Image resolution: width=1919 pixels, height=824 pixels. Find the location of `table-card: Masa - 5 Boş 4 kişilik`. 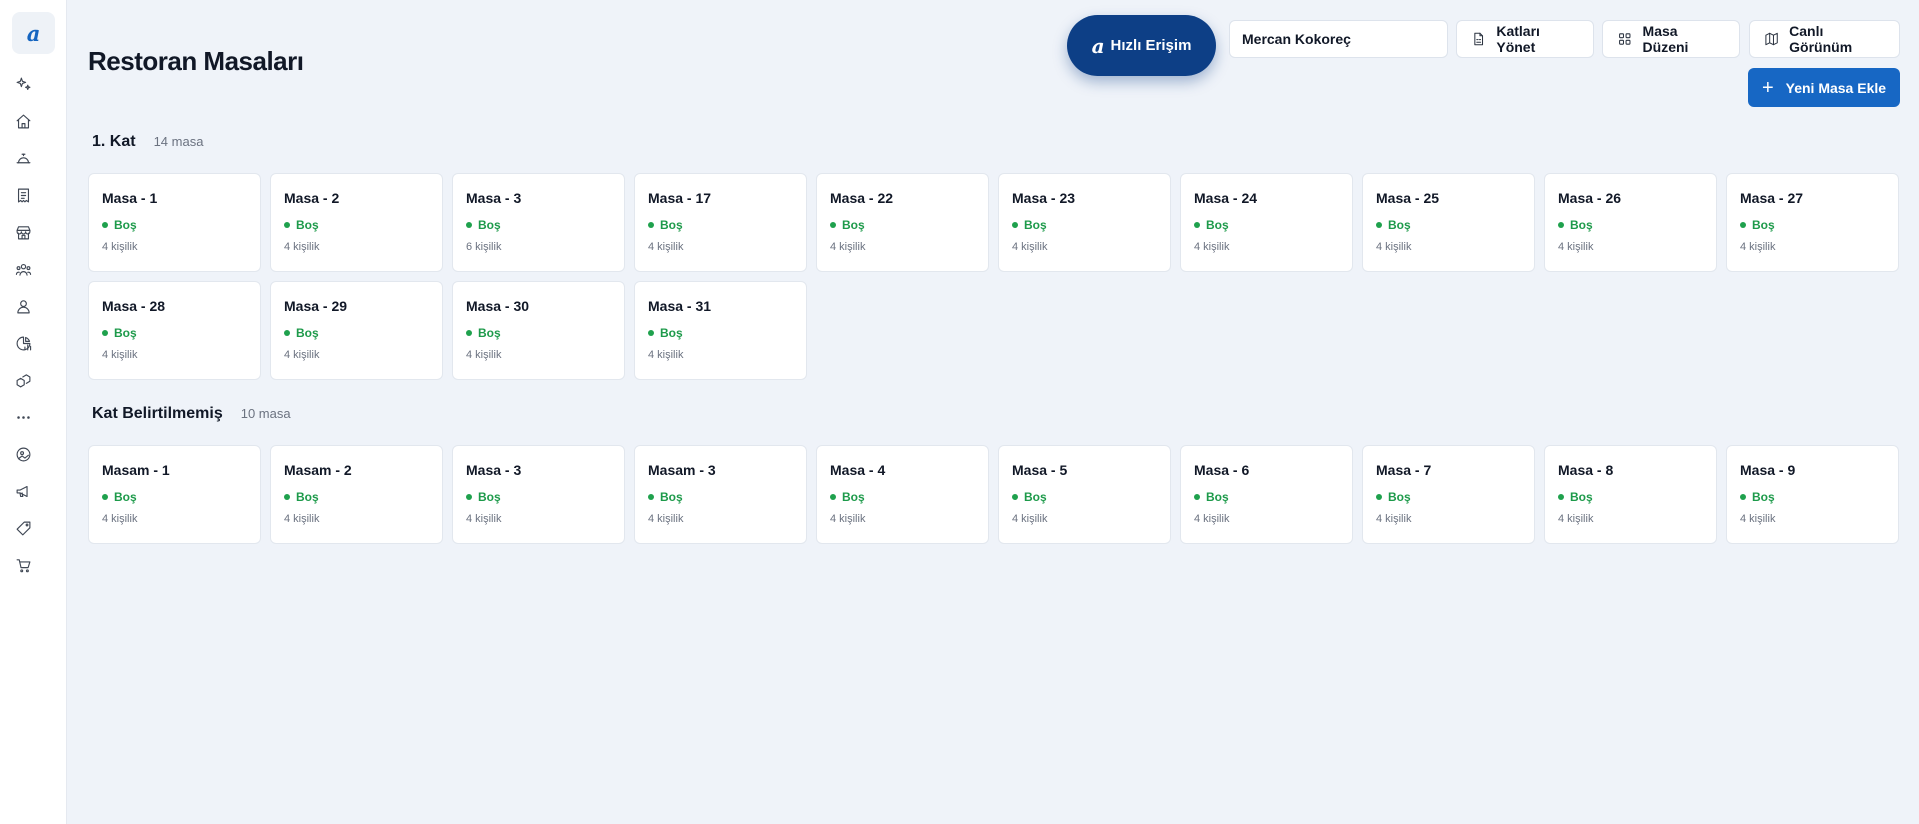

table-card: Masa - 5 Boş 4 kişilik is located at coordinates (1084, 494).